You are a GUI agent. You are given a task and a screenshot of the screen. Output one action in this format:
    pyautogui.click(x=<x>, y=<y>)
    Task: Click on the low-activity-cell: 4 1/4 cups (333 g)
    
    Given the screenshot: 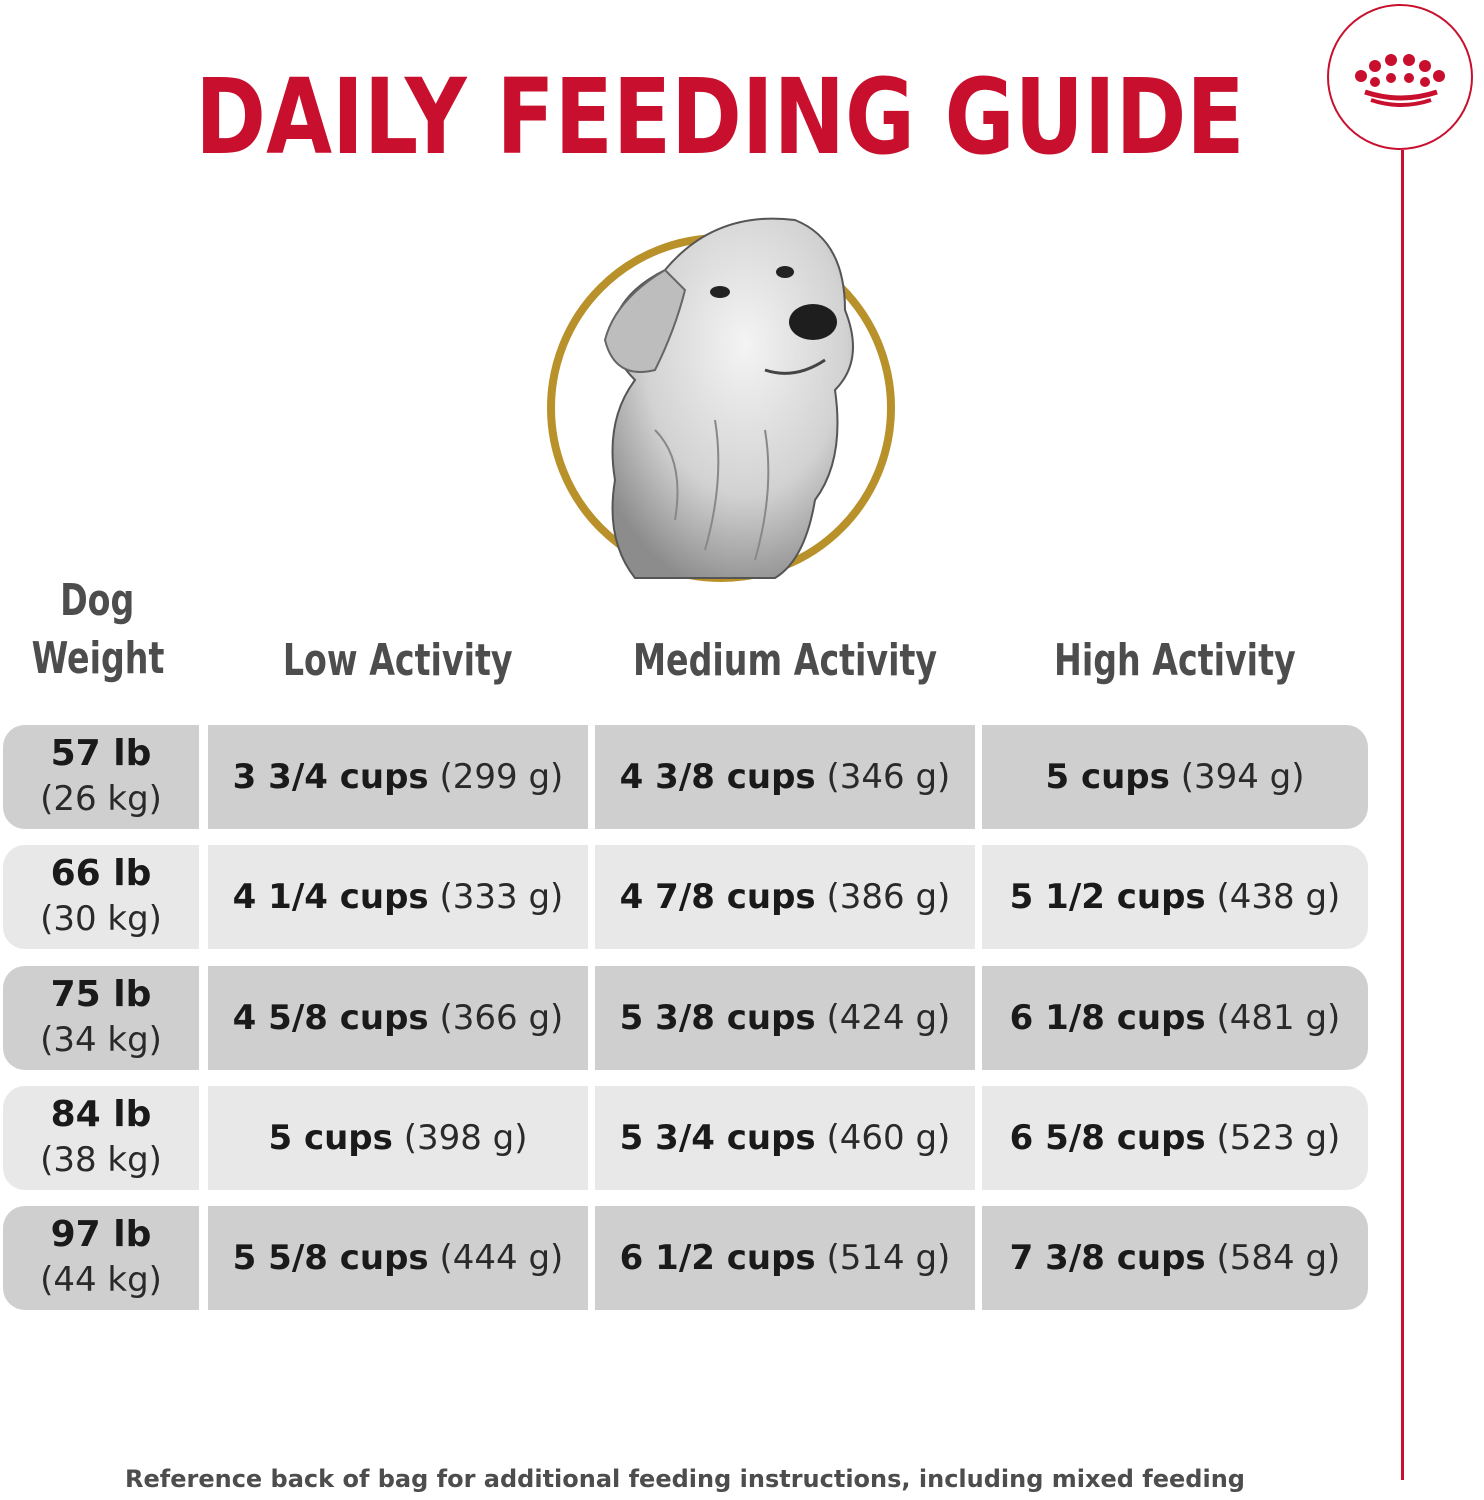 What is the action you would take?
    pyautogui.click(x=398, y=897)
    